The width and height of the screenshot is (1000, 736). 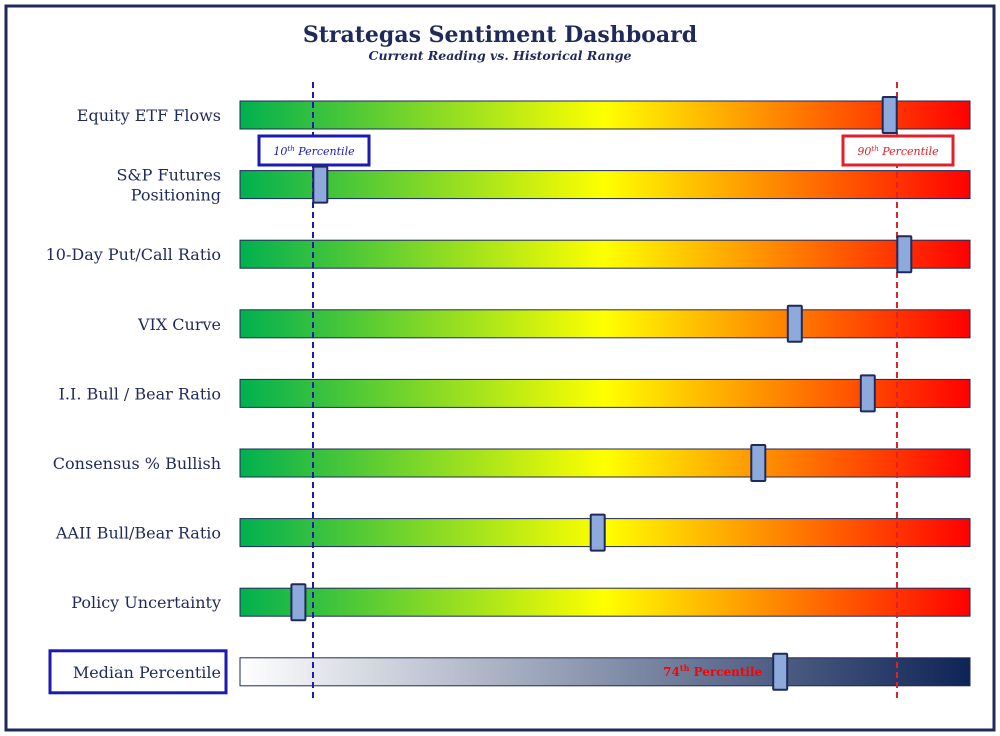 I want to click on row-label: AAII Bull/Bear Ratio, so click(x=138, y=533).